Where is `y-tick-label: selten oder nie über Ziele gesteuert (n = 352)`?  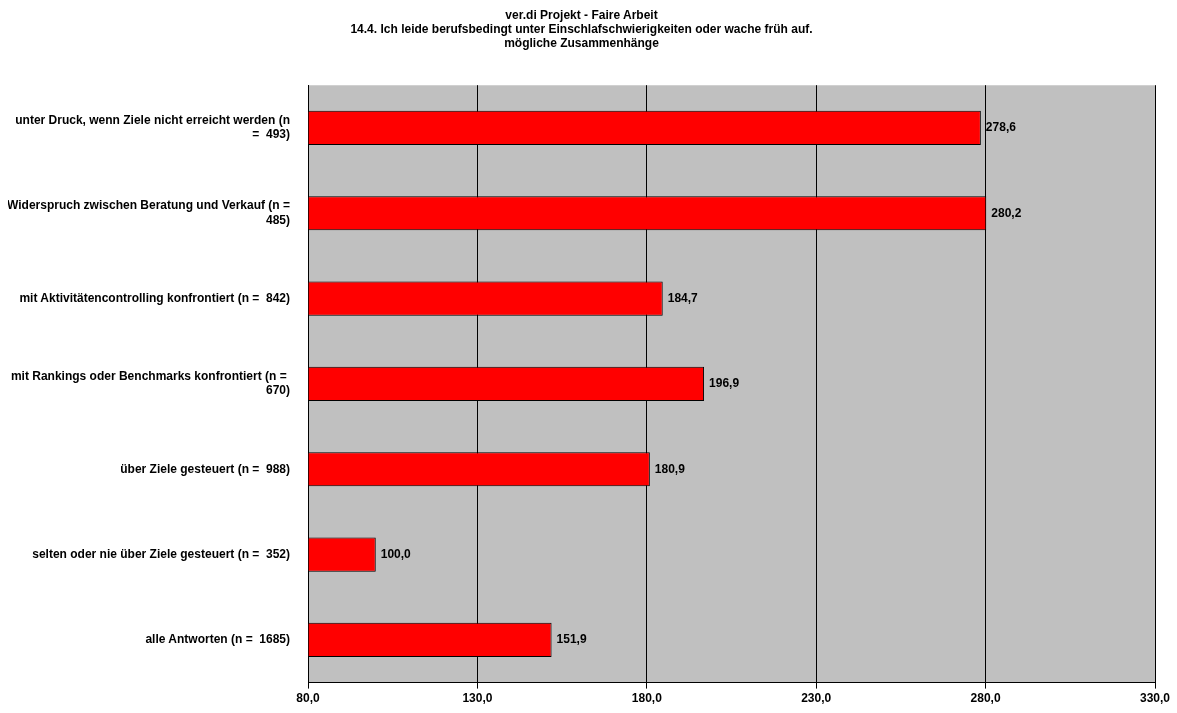 y-tick-label: selten oder nie über Ziele gesteuert (n = 352) is located at coordinates (161, 553).